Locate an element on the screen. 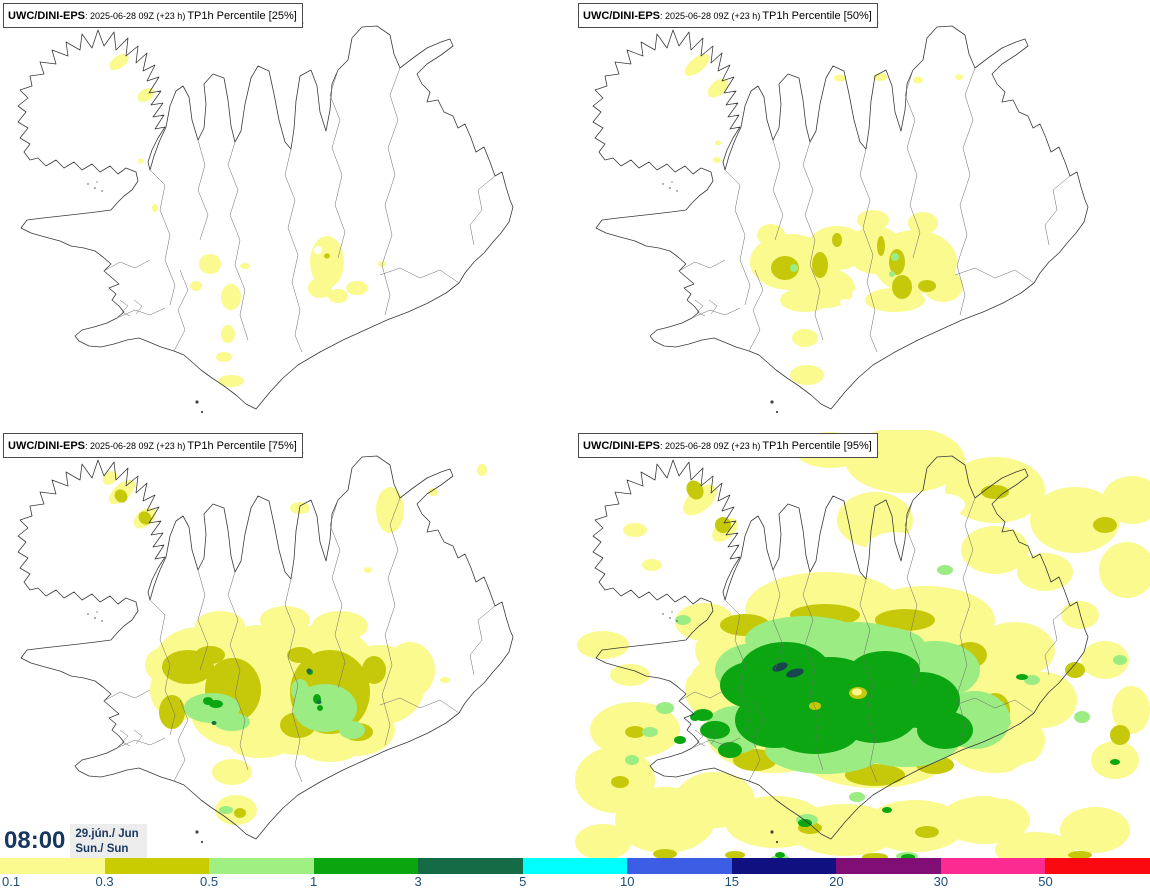 The image size is (1150, 891). colorbar-label: 0.3 is located at coordinates (104, 881).